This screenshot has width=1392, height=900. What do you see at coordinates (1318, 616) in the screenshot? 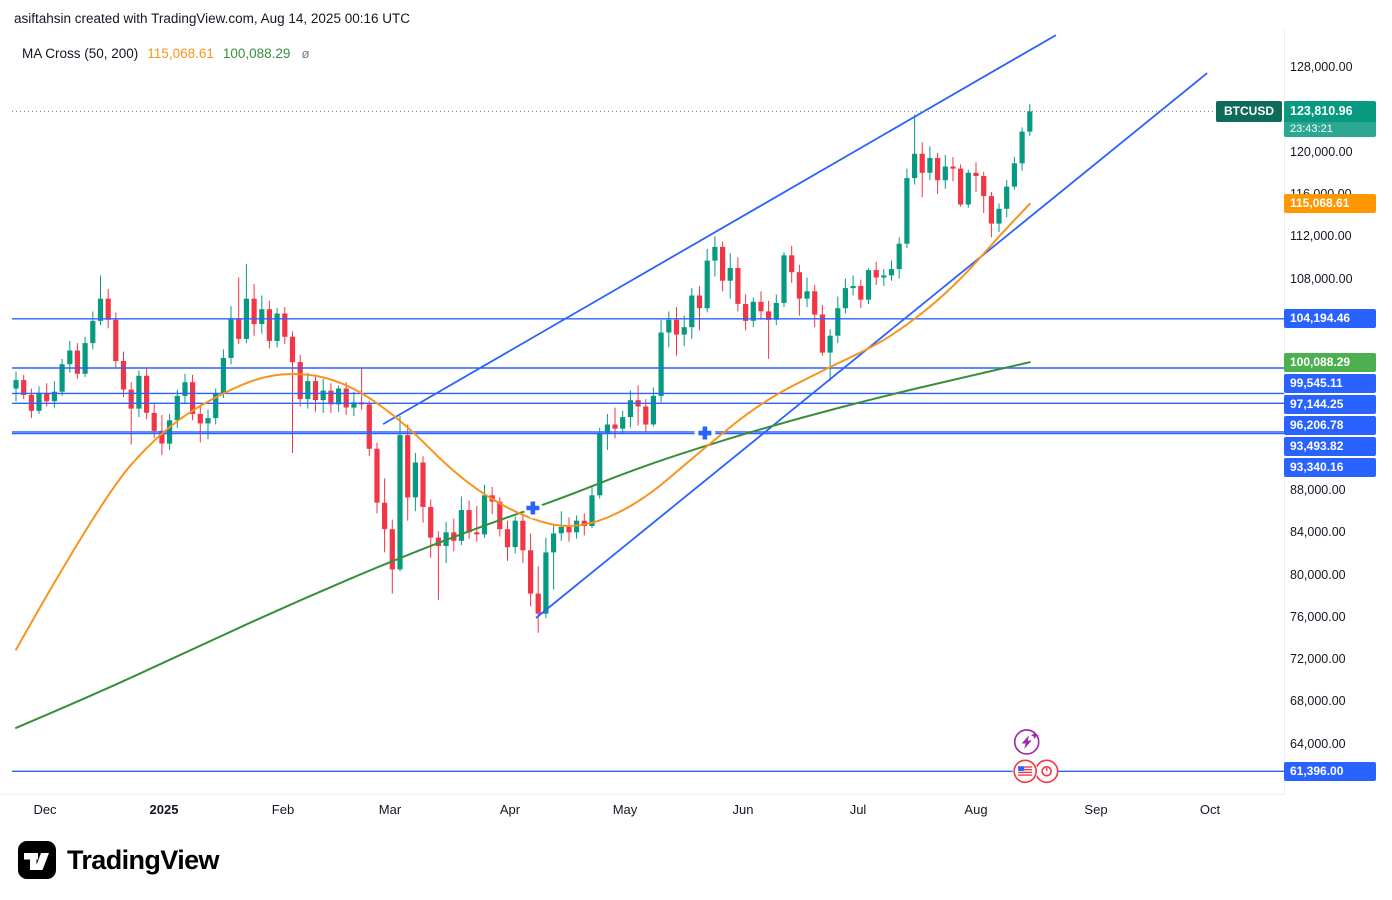
I see `price-axis-label: 76,000.00` at bounding box center [1318, 616].